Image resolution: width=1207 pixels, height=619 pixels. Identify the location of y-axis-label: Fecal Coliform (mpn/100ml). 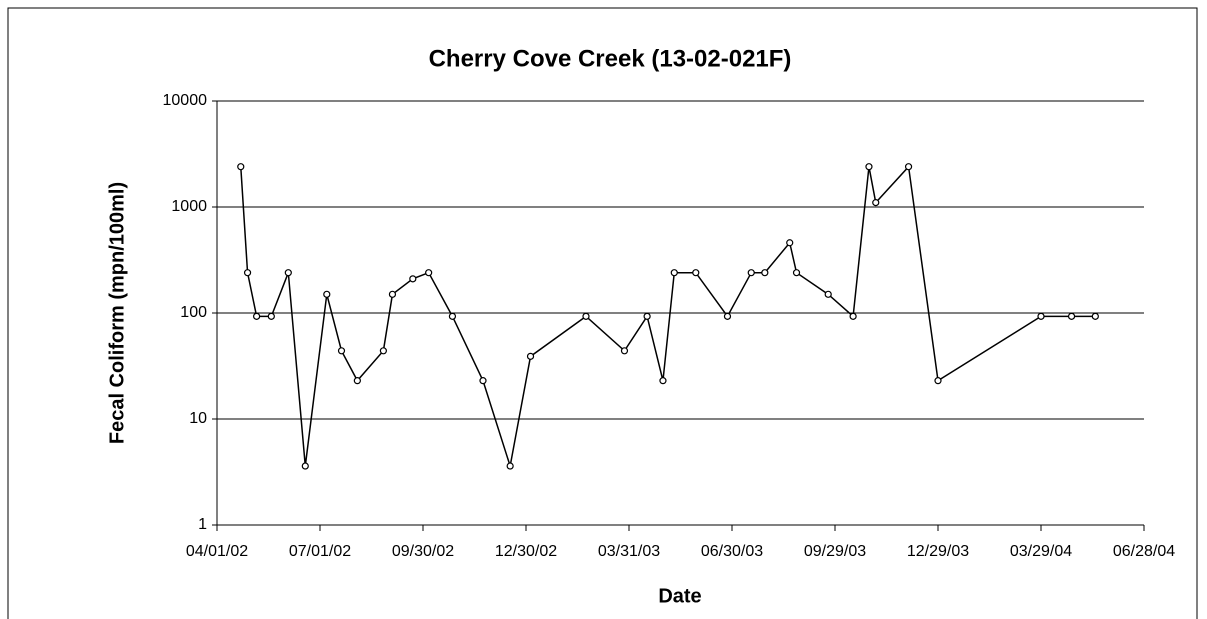
(117, 313).